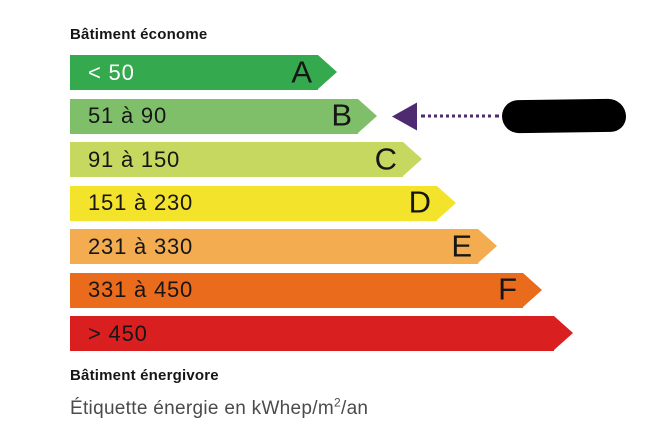  What do you see at coordinates (460, 116) in the screenshot?
I see `dotted-connector` at bounding box center [460, 116].